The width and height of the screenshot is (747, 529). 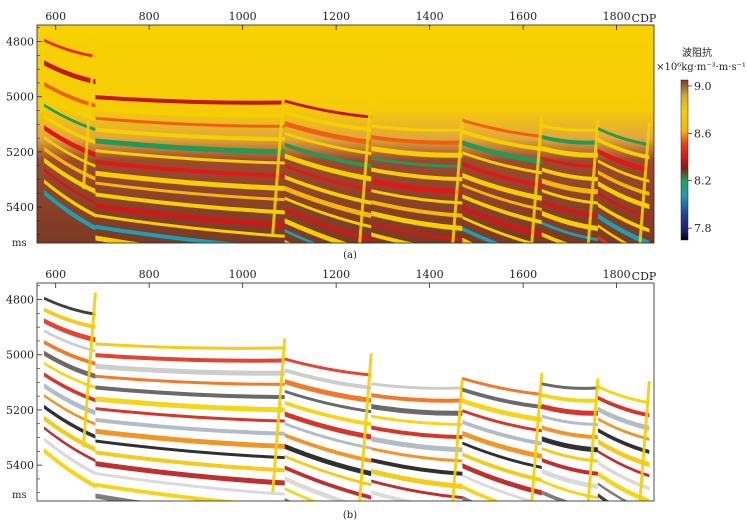 What do you see at coordinates (55, 274) in the screenshot?
I see `x-tick-label: 600` at bounding box center [55, 274].